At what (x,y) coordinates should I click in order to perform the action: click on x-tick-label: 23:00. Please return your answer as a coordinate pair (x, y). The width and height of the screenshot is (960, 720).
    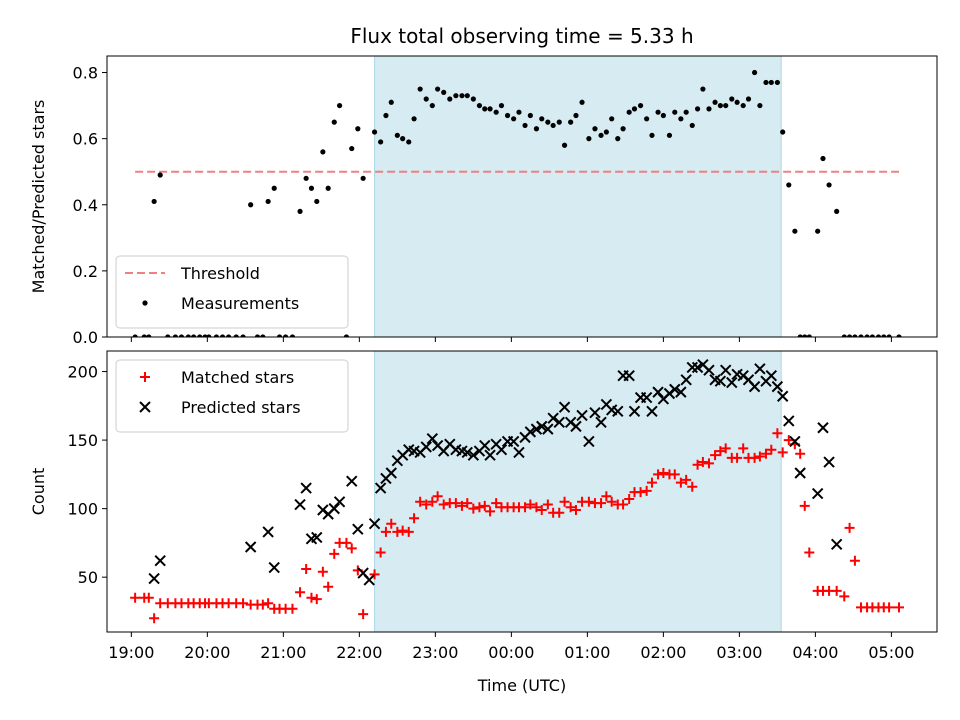
    Looking at the image, I should click on (435, 652).